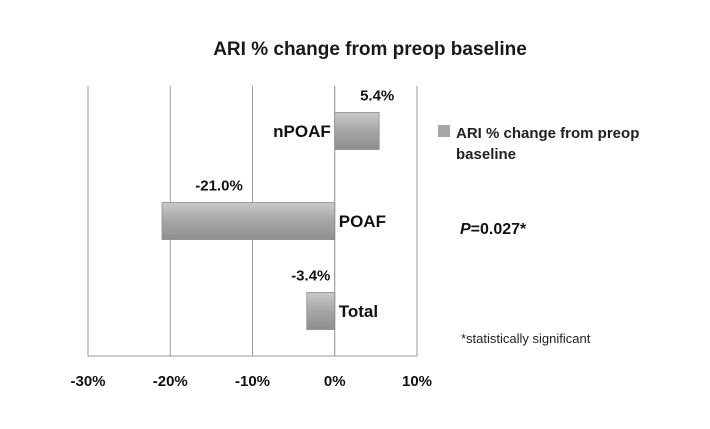 This screenshot has height=429, width=710. Describe the element at coordinates (310, 276) in the screenshot. I see `data-label: -3.4%` at that location.